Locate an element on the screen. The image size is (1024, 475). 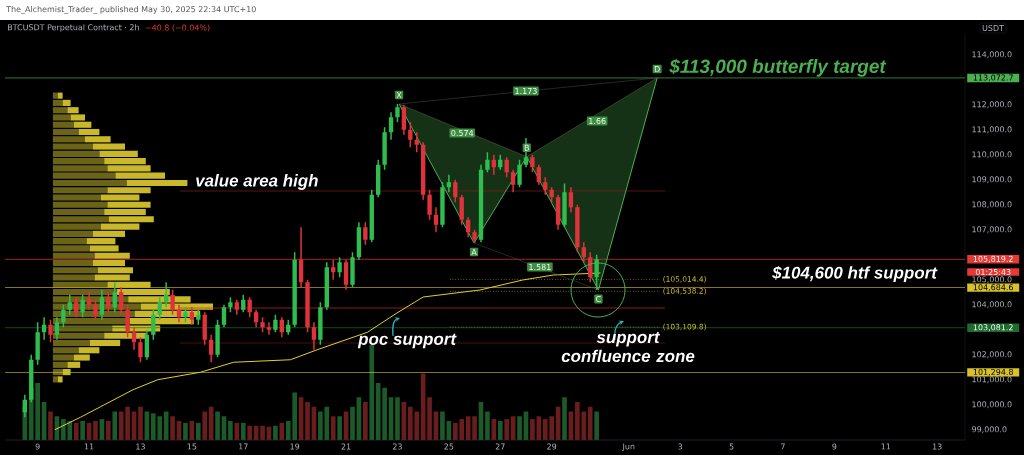
annotation: $104,600 htf support is located at coordinates (855, 274).